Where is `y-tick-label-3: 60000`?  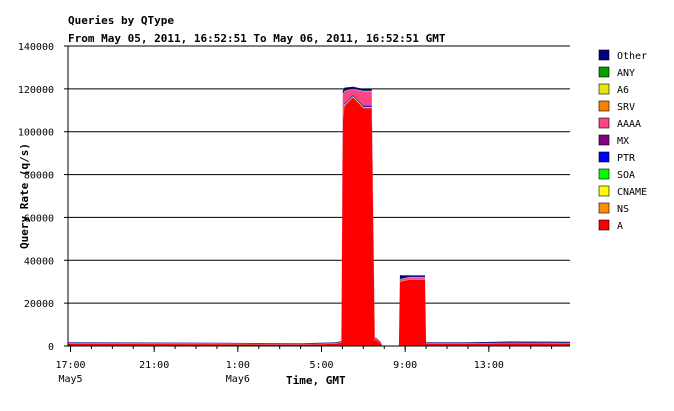
y-tick-label-3: 60000 is located at coordinates (39, 218).